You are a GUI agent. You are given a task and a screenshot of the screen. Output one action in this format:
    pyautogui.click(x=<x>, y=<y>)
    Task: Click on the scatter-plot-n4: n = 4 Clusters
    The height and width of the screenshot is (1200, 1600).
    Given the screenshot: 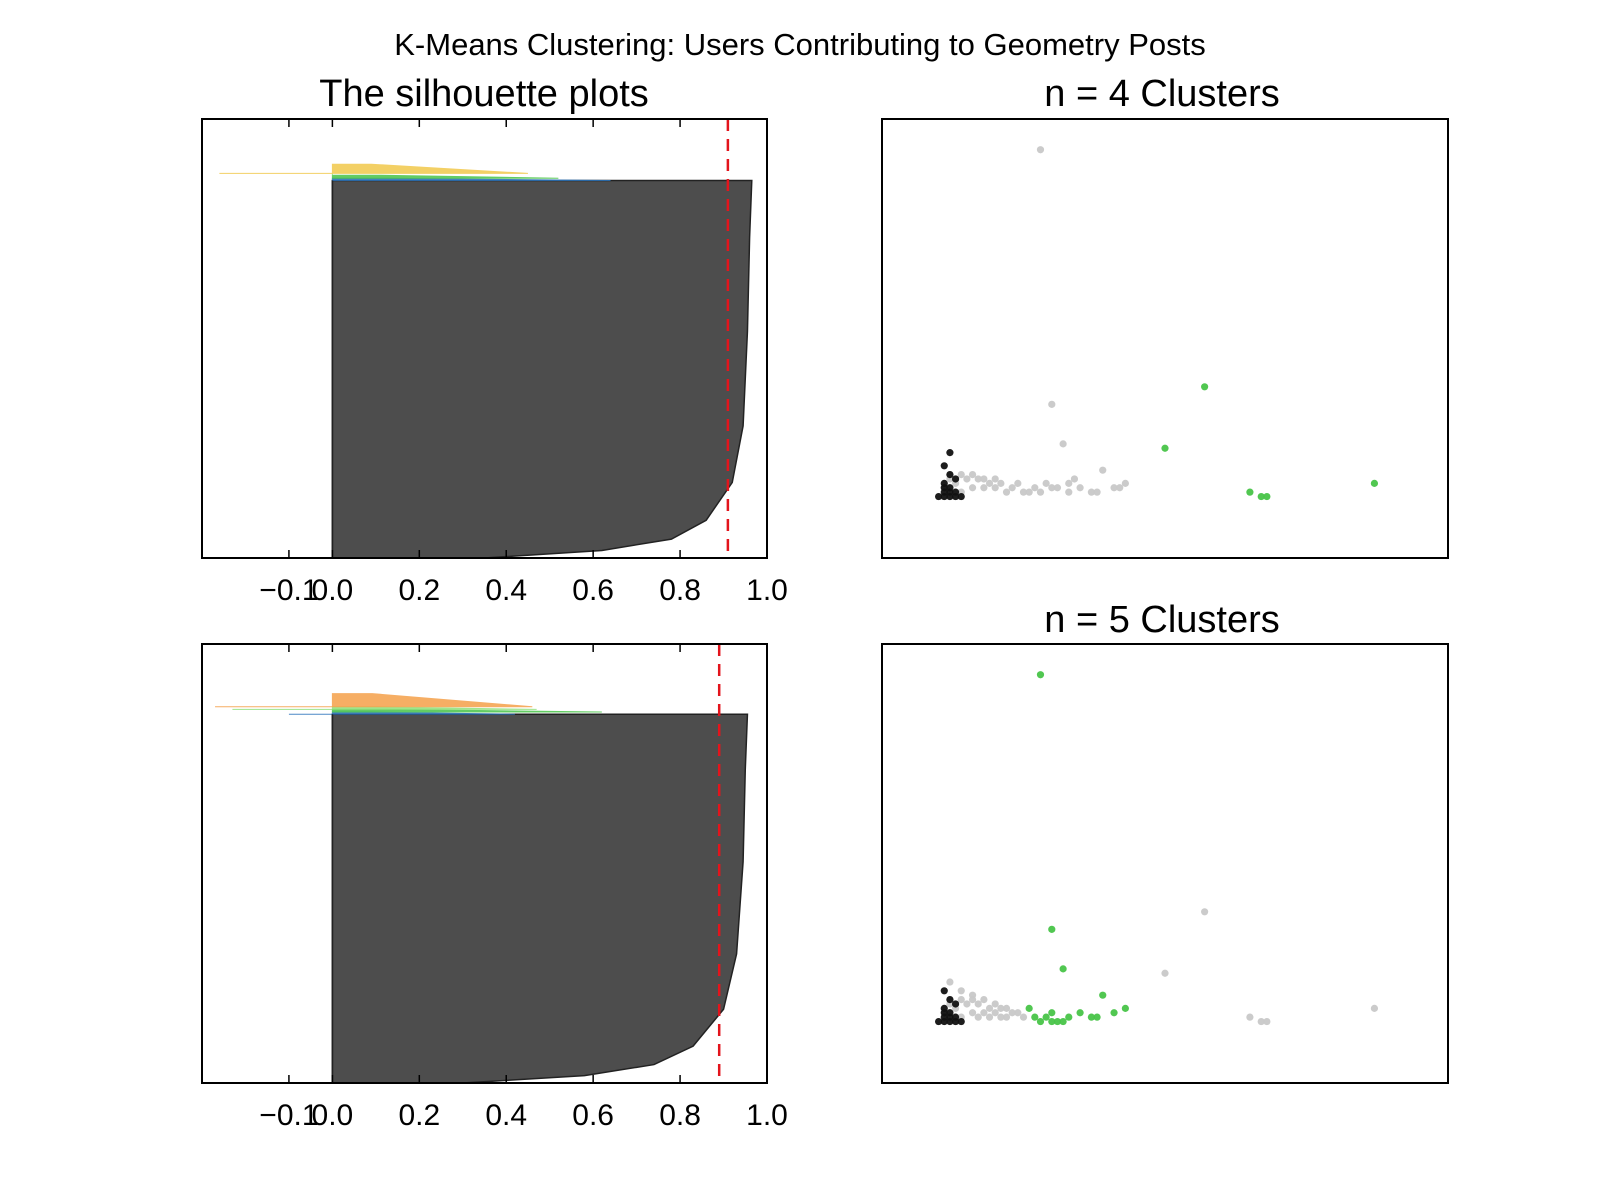 What is the action you would take?
    pyautogui.click(x=1165, y=316)
    